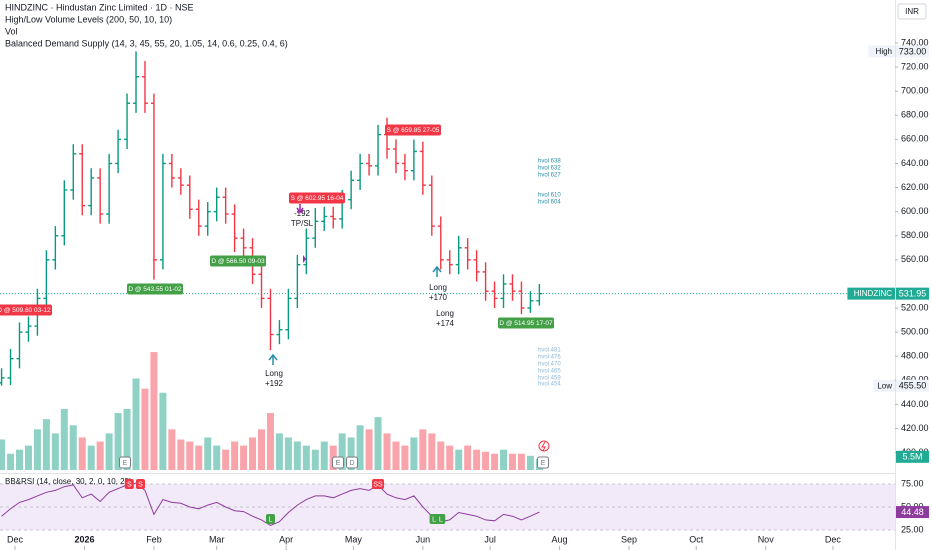 The image size is (932, 550). Describe the element at coordinates (302, 213) in the screenshot. I see `trade-annotation: -192` at that location.